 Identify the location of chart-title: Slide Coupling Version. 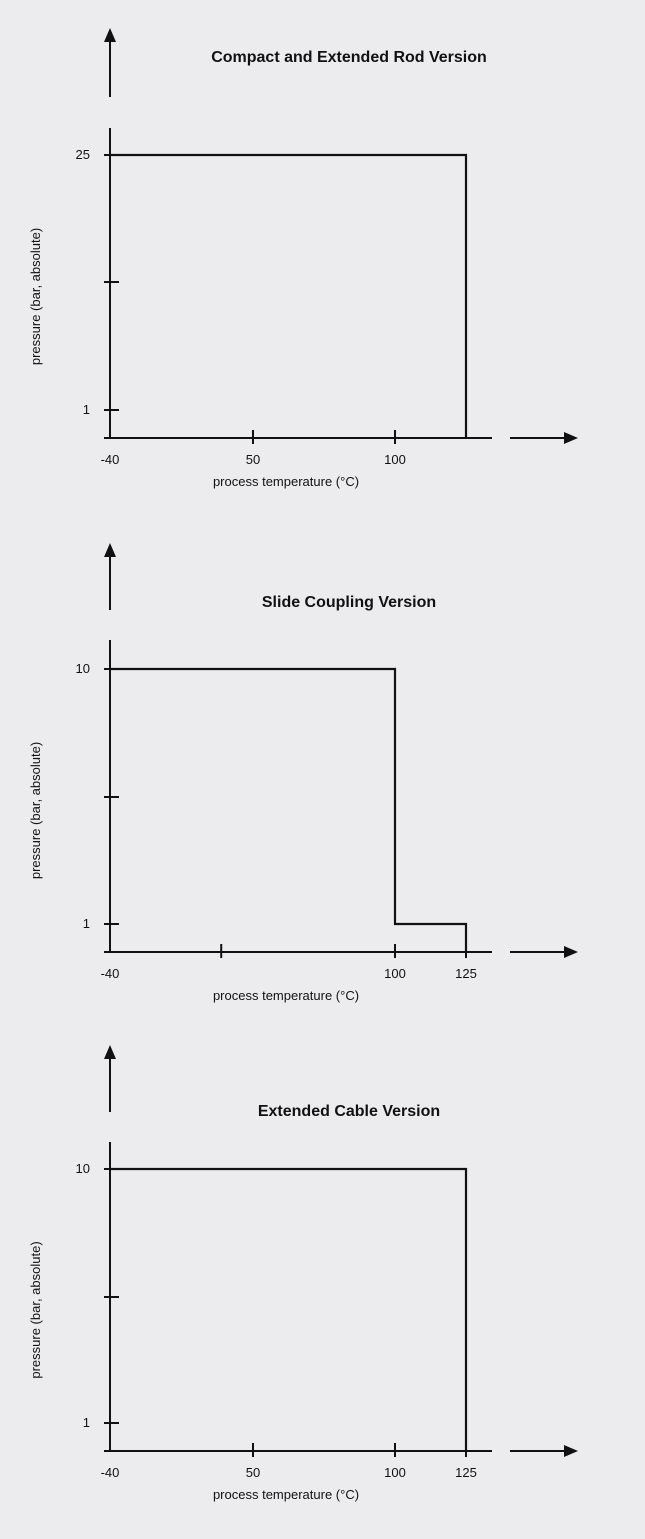
(349, 602).